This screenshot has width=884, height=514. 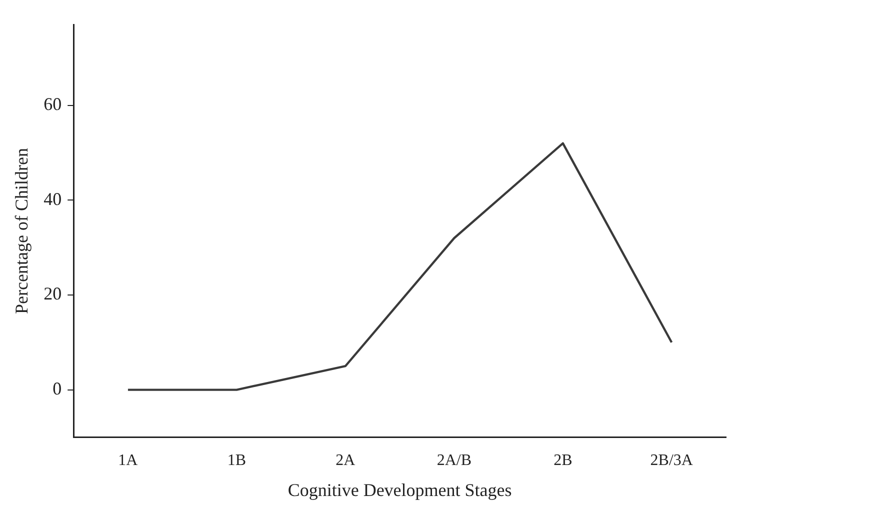 I want to click on y-tick-label: 60, so click(x=53, y=104).